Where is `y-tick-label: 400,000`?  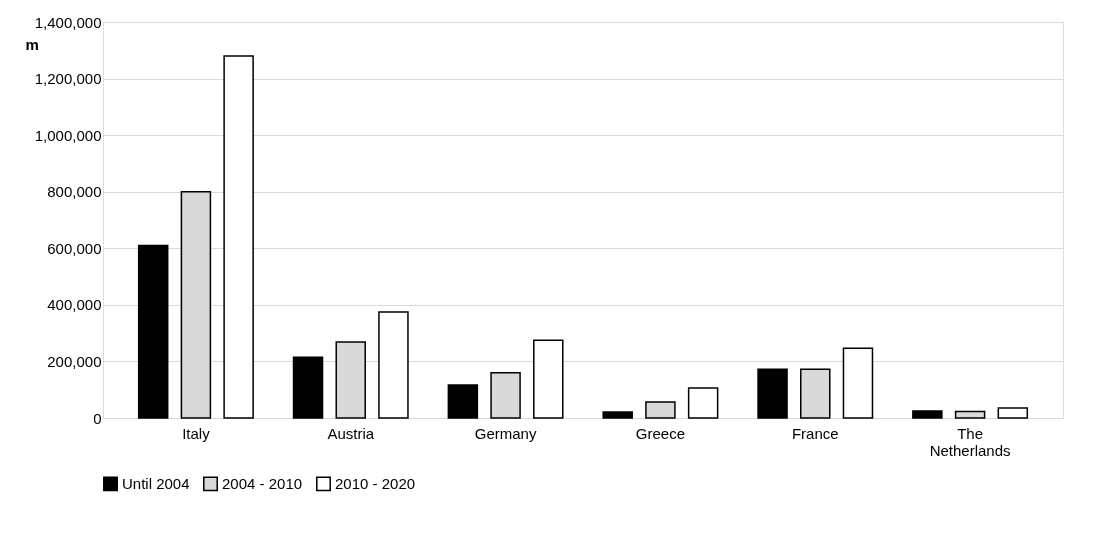
y-tick-label: 400,000 is located at coordinates (74, 305).